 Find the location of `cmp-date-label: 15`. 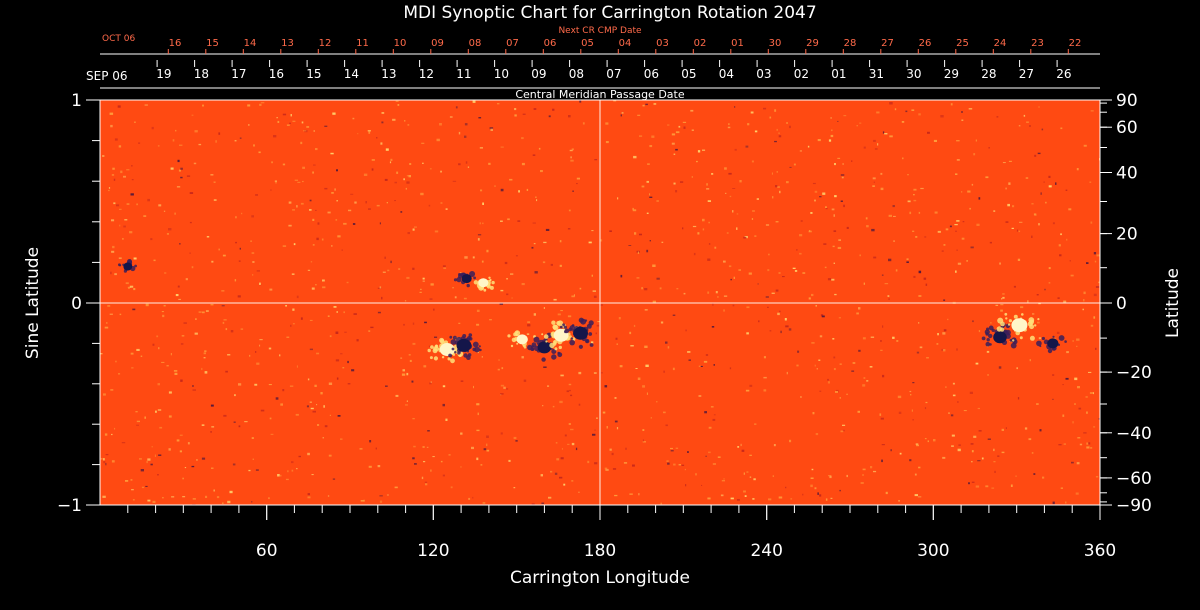

cmp-date-label: 15 is located at coordinates (313, 74).